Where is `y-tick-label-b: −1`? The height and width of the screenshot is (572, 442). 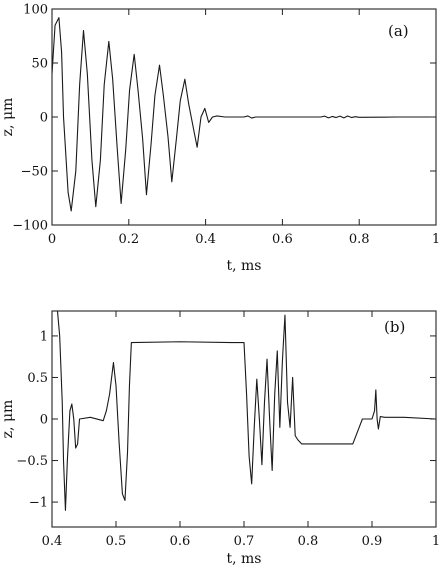 y-tick-label-b: −1 is located at coordinates (38, 503).